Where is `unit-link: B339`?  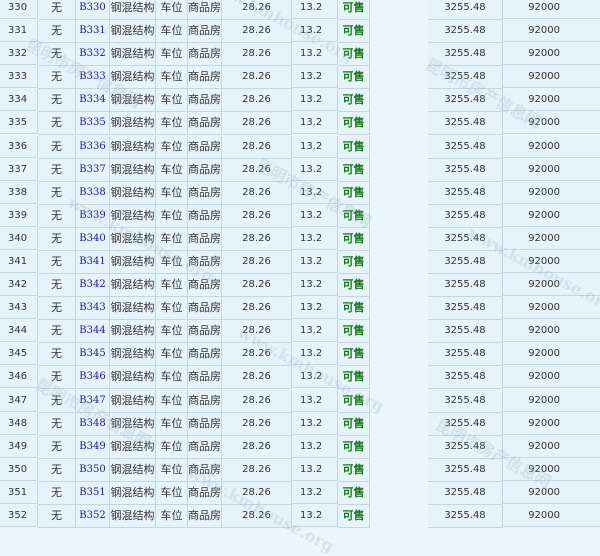
unit-link: B339 is located at coordinates (93, 216).